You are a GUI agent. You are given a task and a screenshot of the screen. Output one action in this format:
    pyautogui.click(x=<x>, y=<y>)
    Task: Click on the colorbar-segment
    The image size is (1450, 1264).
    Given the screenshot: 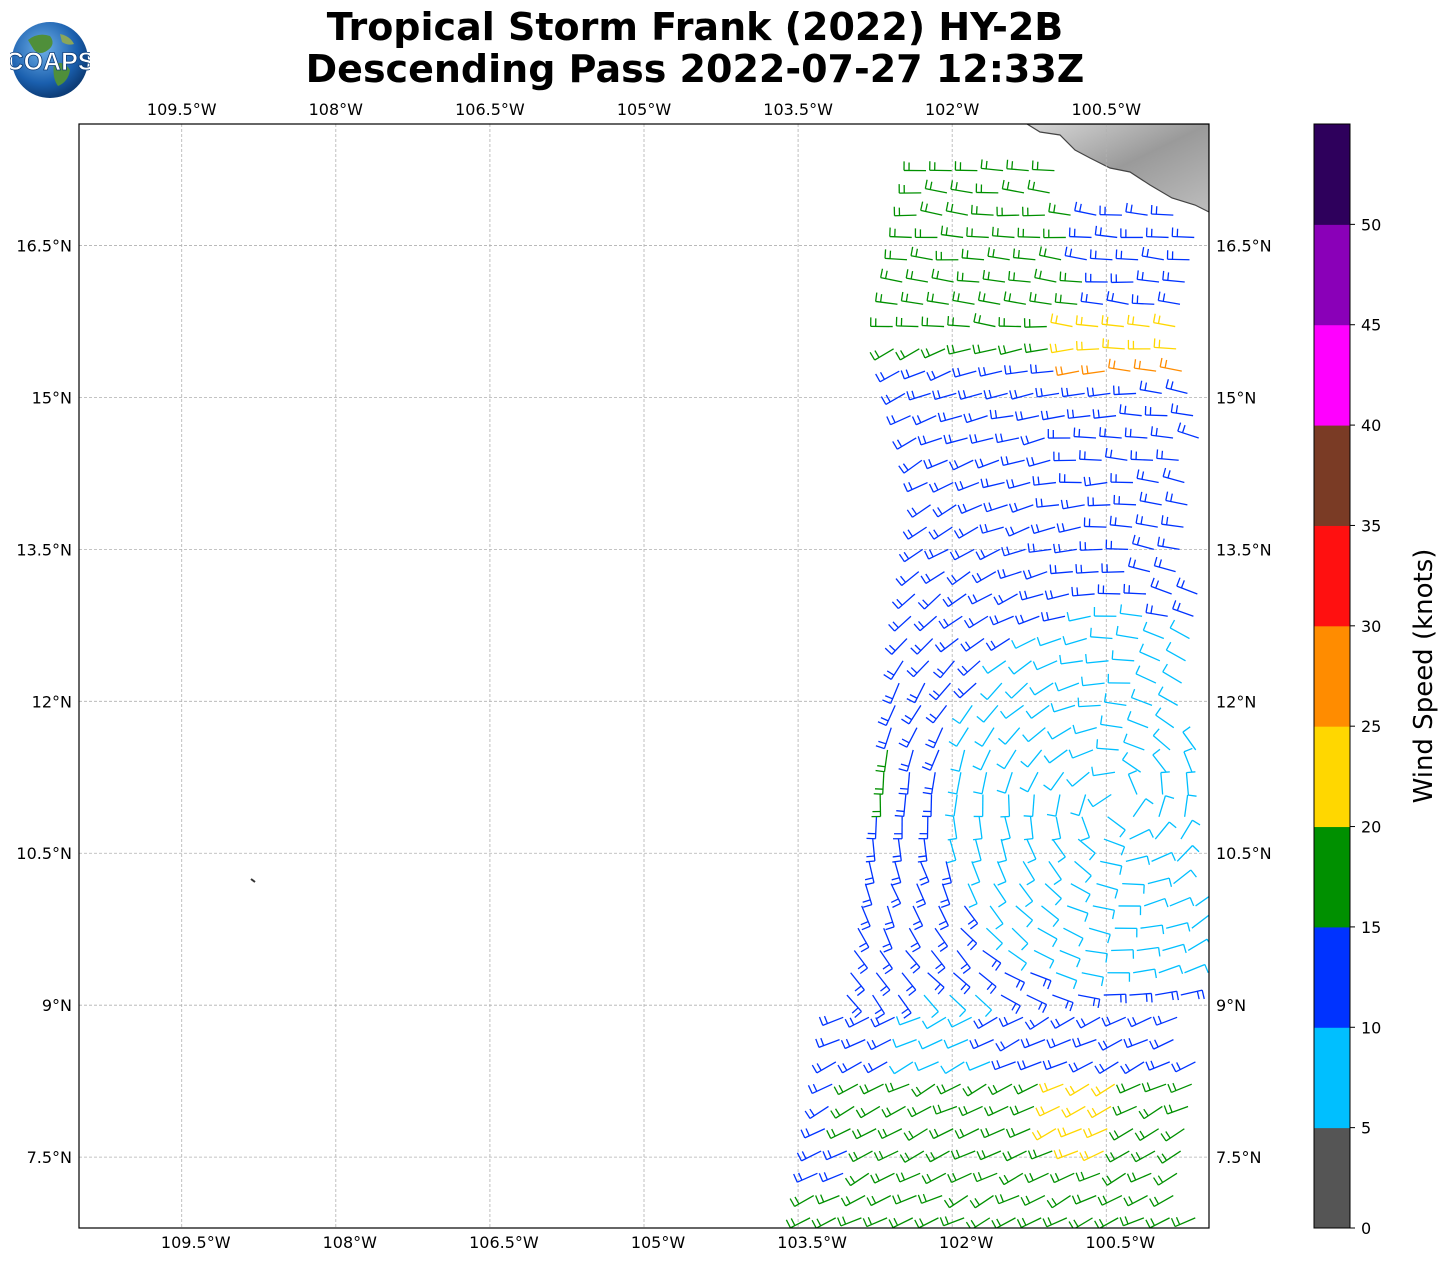 What is the action you would take?
    pyautogui.click(x=1332, y=676)
    